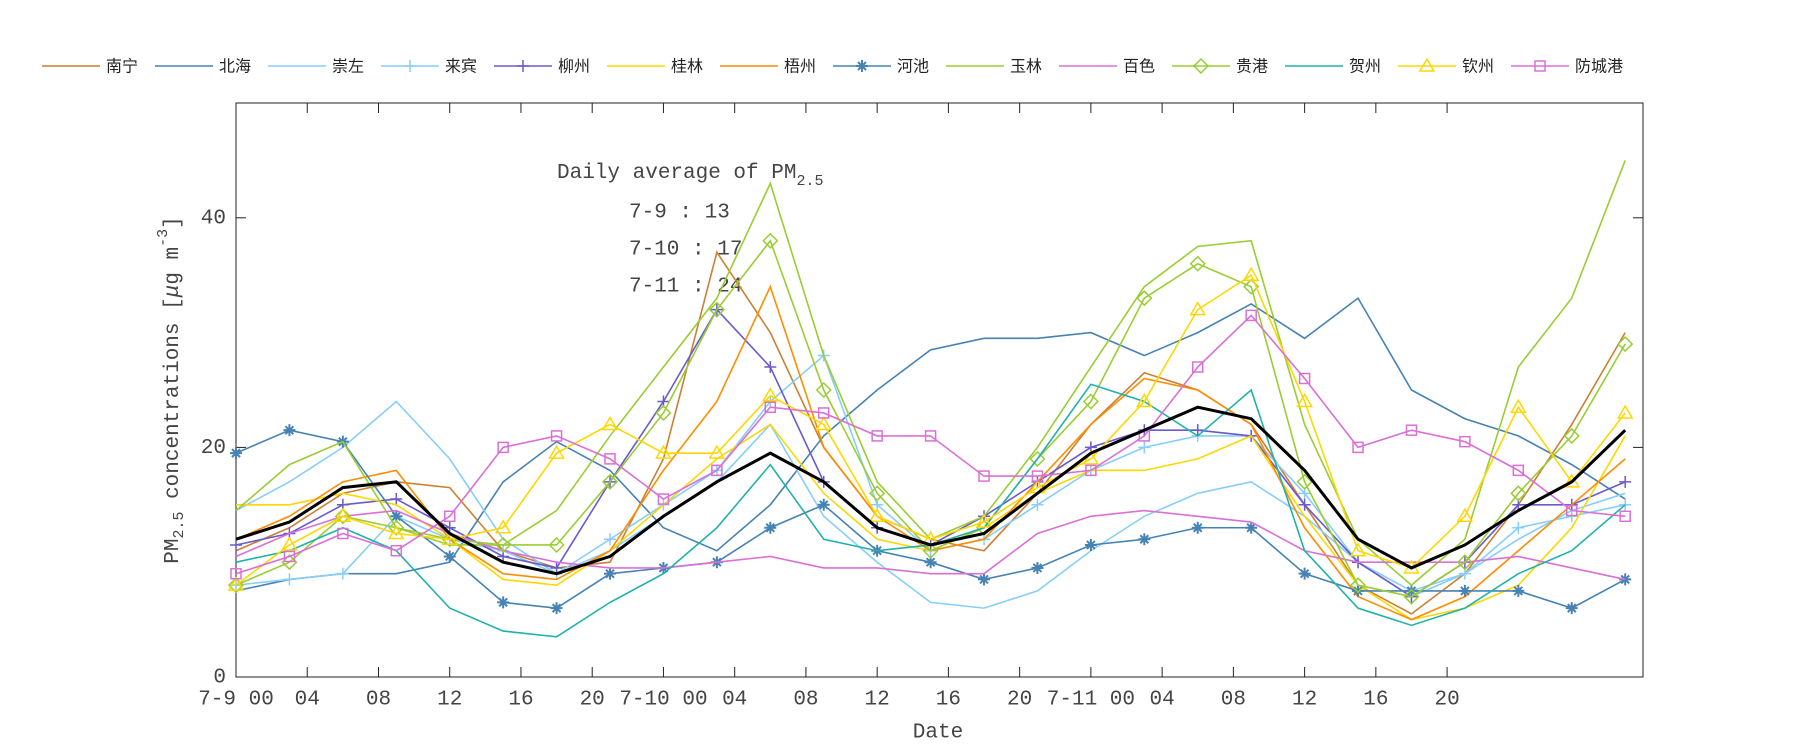  I want to click on legend-label: 钦州, so click(1478, 66).